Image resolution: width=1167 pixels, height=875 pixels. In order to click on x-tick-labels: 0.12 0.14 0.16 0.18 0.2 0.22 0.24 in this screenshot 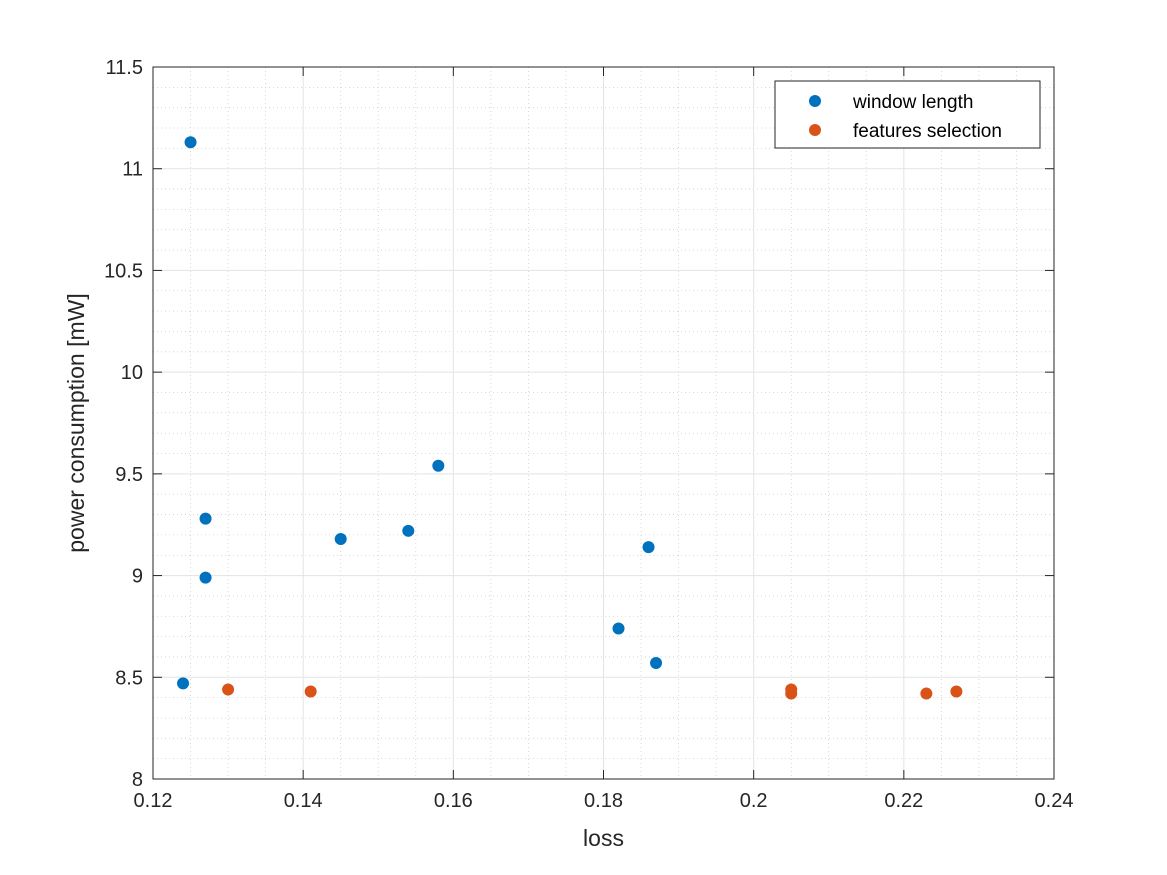, I will do `click(604, 801)`.